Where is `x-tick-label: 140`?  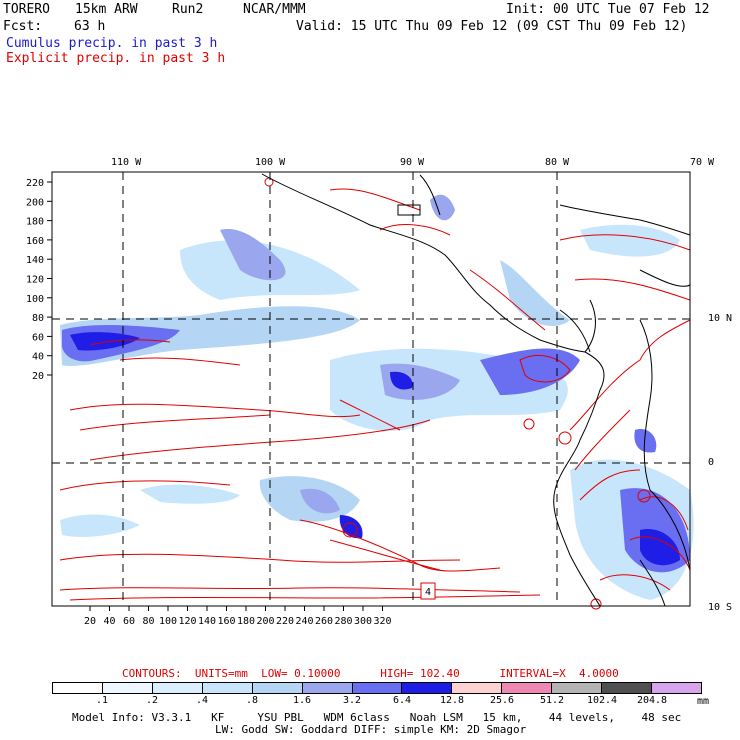
x-tick-label: 140 is located at coordinates (207, 621).